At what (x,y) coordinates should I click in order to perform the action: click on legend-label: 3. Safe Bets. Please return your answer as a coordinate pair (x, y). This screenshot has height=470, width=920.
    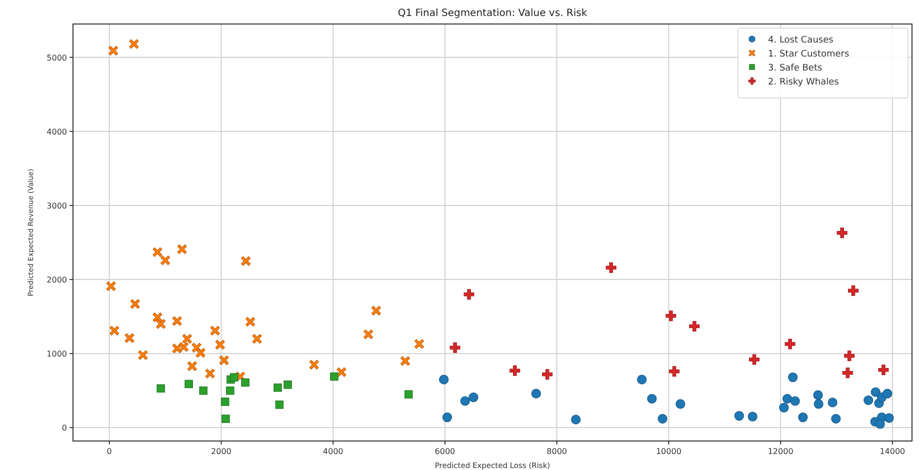
    Looking at the image, I should click on (795, 69).